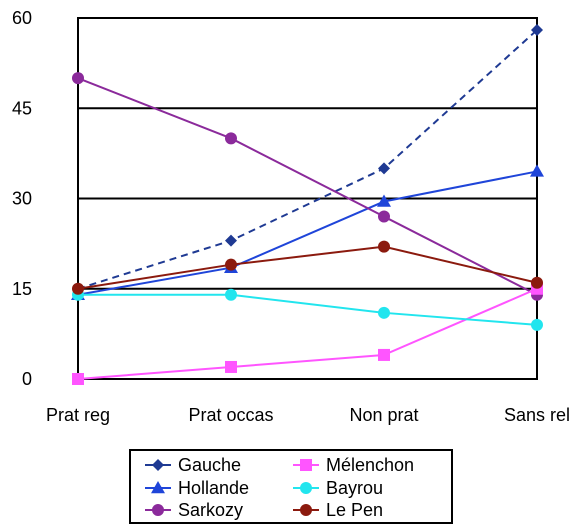 This screenshot has width=575, height=526. I want to click on legend-marker-bayrou, so click(306, 488).